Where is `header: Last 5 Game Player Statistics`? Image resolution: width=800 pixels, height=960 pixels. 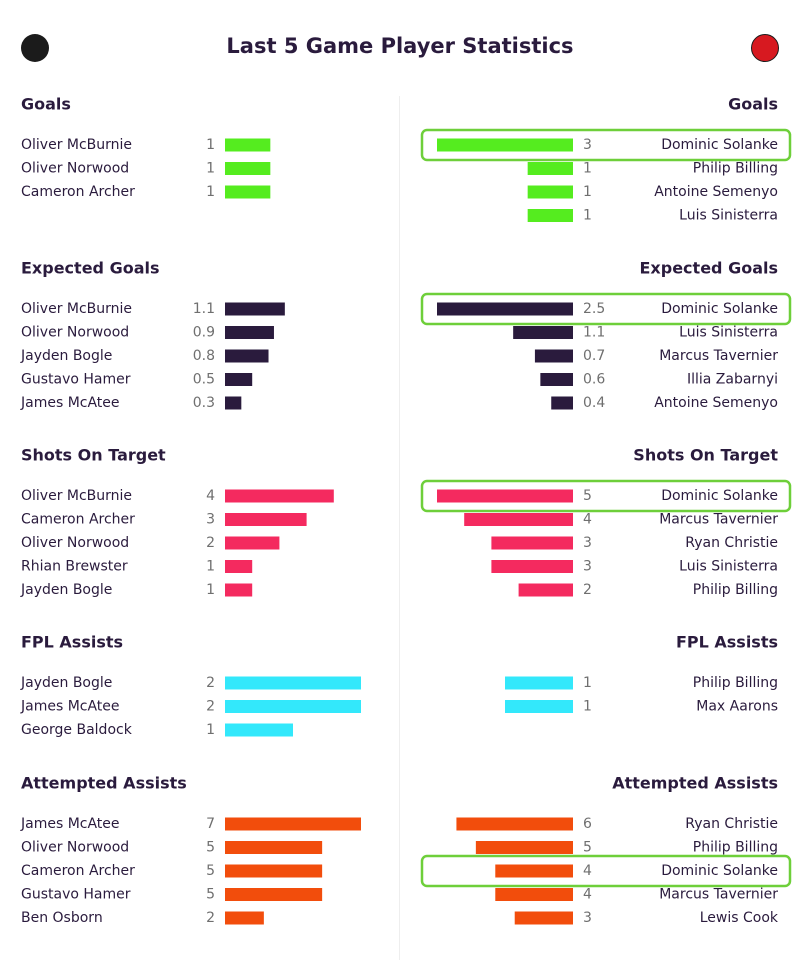 header: Last 5 Game Player Statistics is located at coordinates (400, 48).